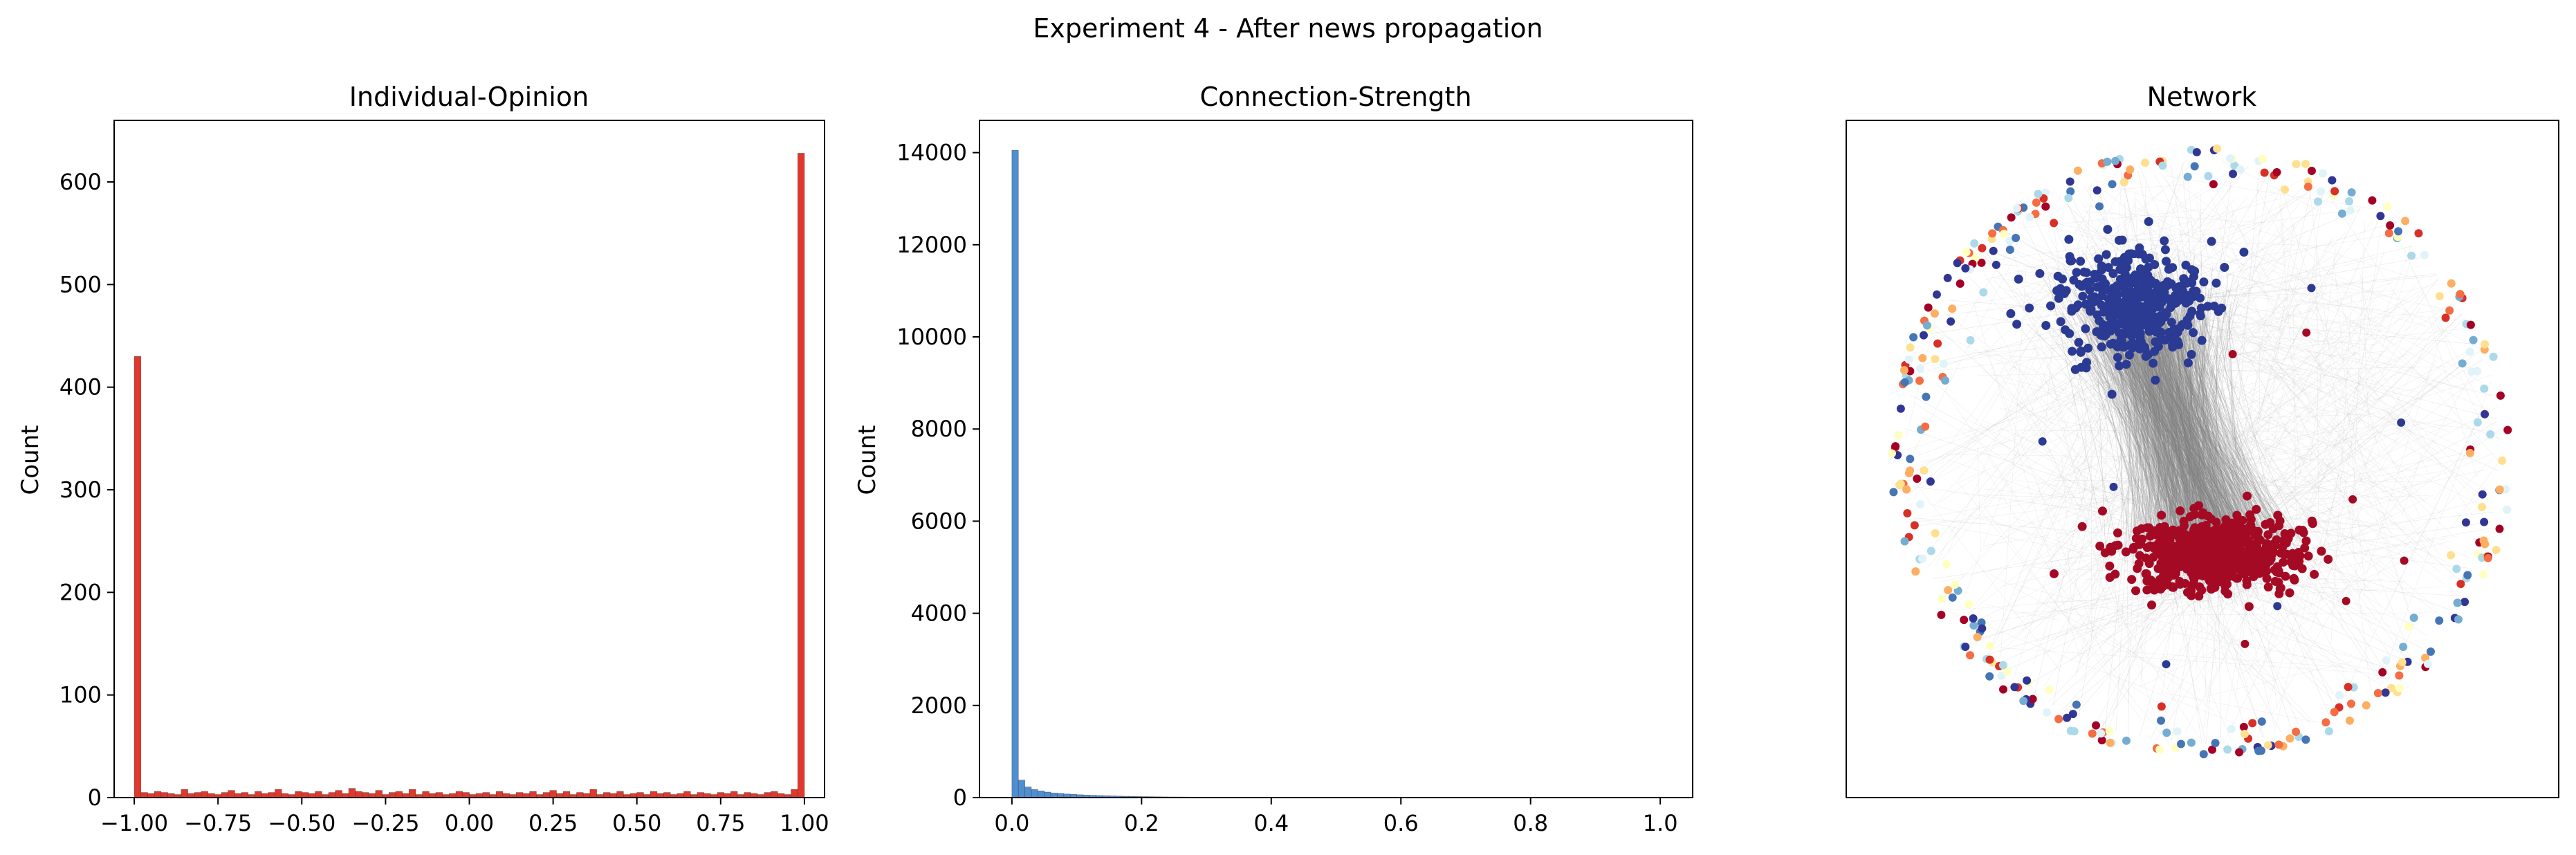 This screenshot has width=2576, height=855. Describe the element at coordinates (636, 823) in the screenshot. I see `opinion-xtick-label: 0.50` at that location.